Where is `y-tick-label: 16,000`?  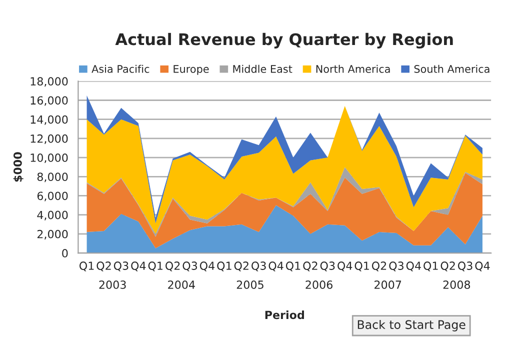
y-tick-label: 16,000 is located at coordinates (49, 101).